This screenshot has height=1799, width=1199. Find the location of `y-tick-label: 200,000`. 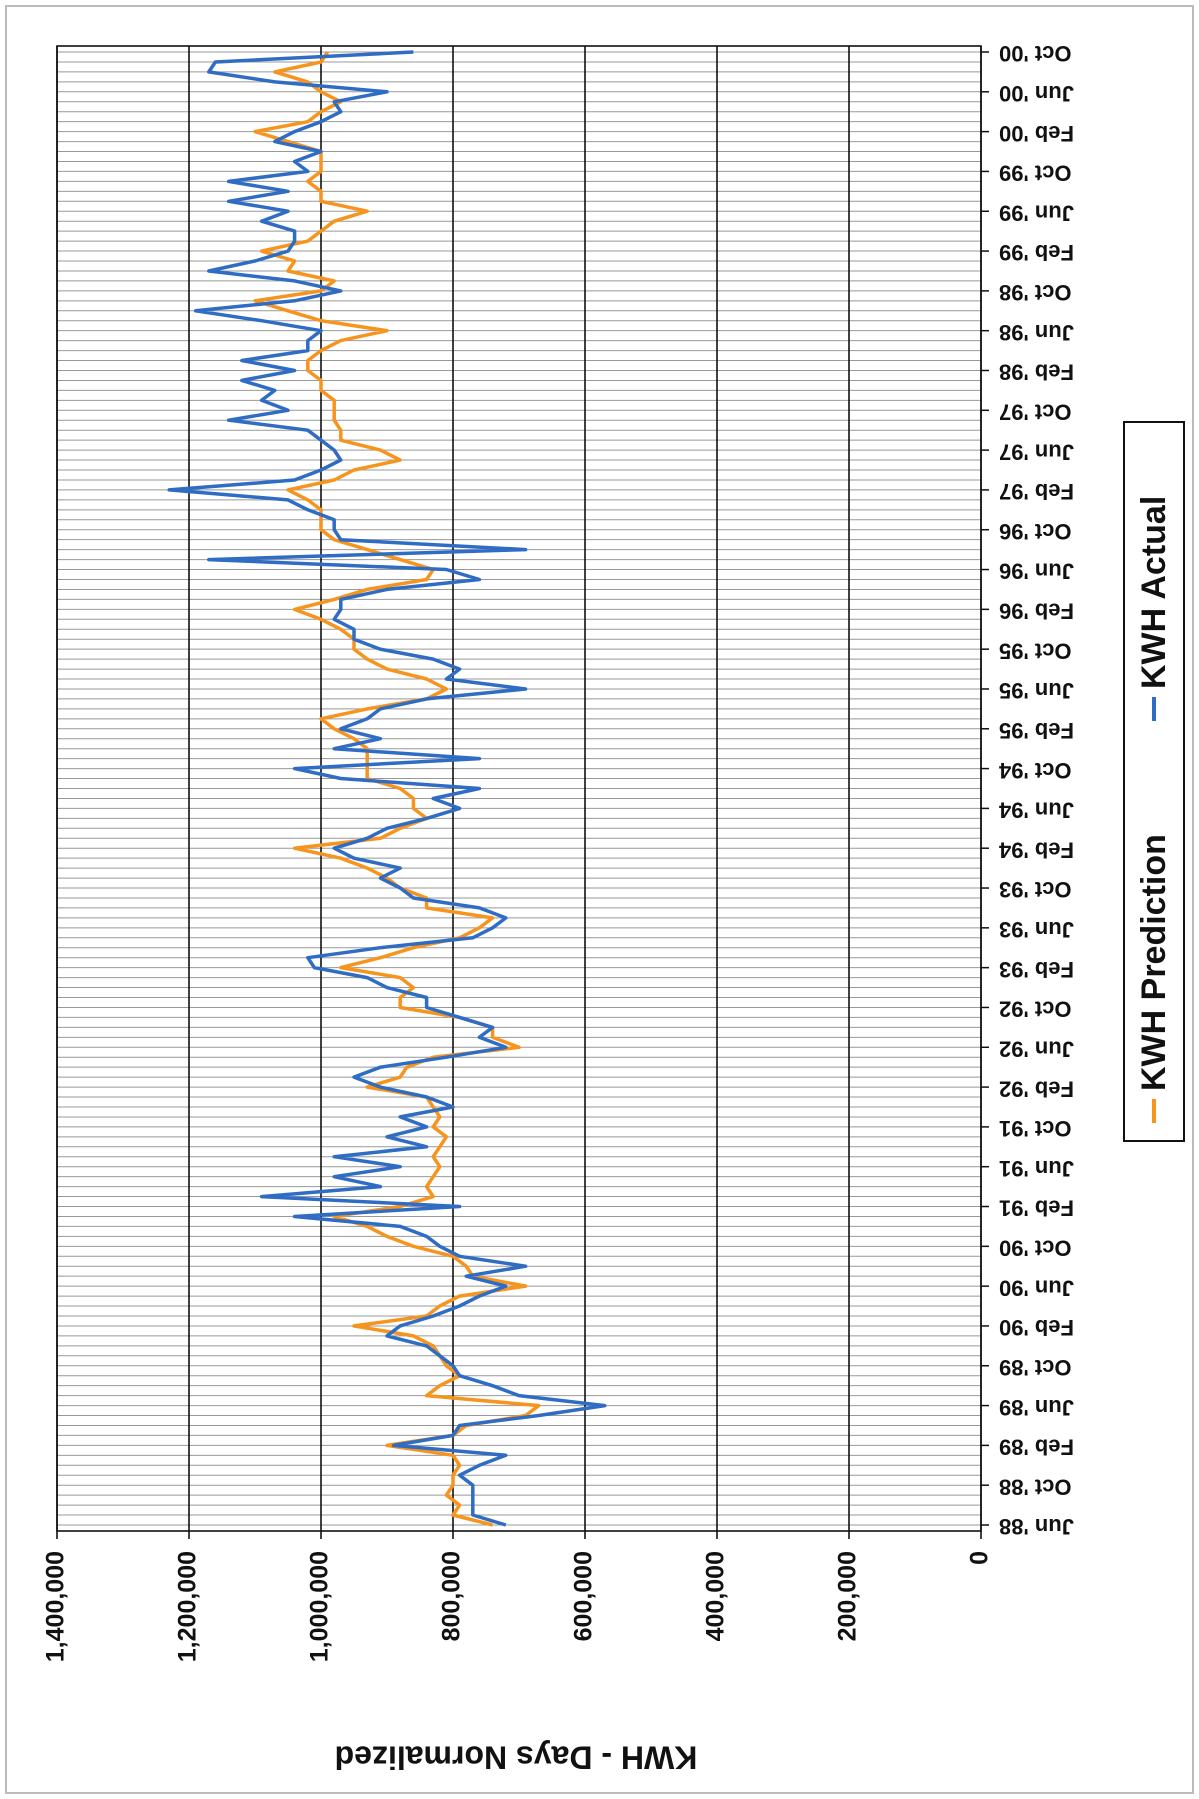

y-tick-label: 200,000 is located at coordinates (848, 1596).